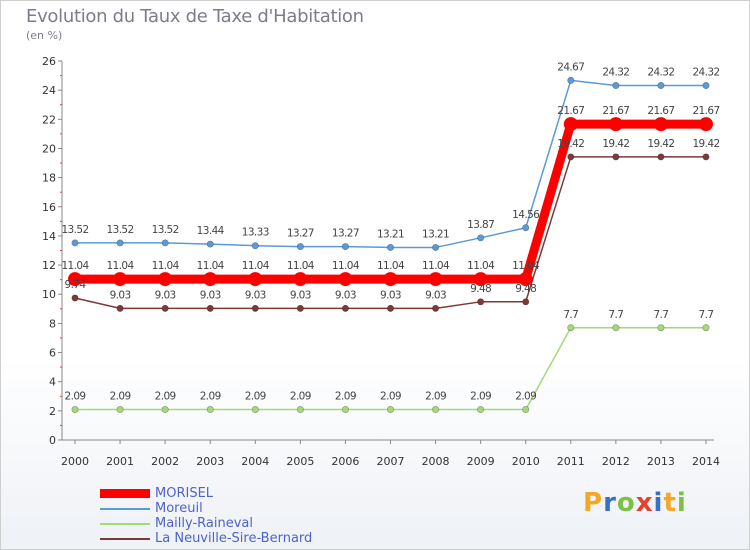  I want to click on data-label-la-neuville-sire-bernard: 9.74, so click(76, 285).